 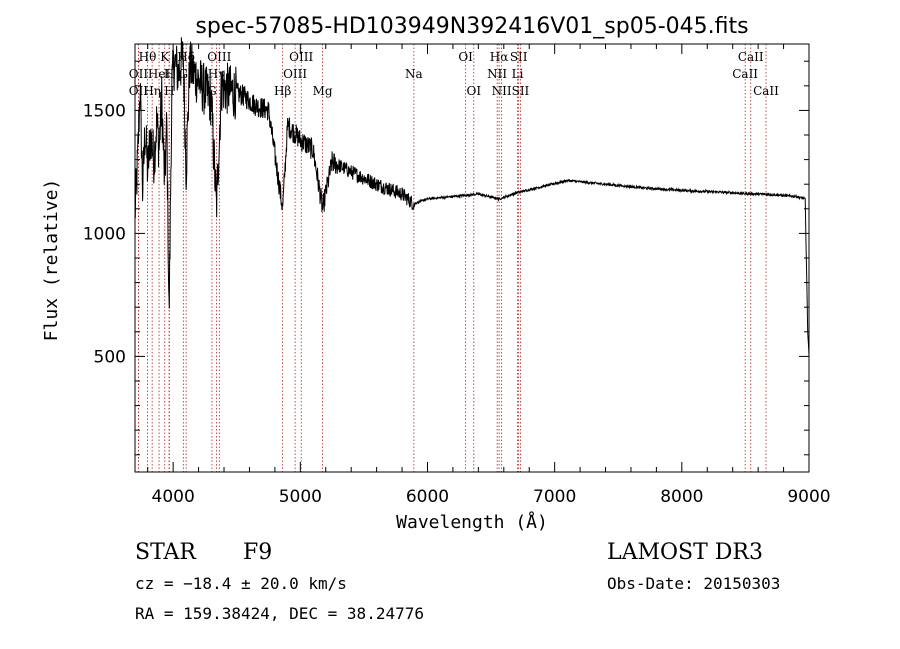 What do you see at coordinates (499, 57) in the screenshot?
I see `line-marker-label: Hα` at bounding box center [499, 57].